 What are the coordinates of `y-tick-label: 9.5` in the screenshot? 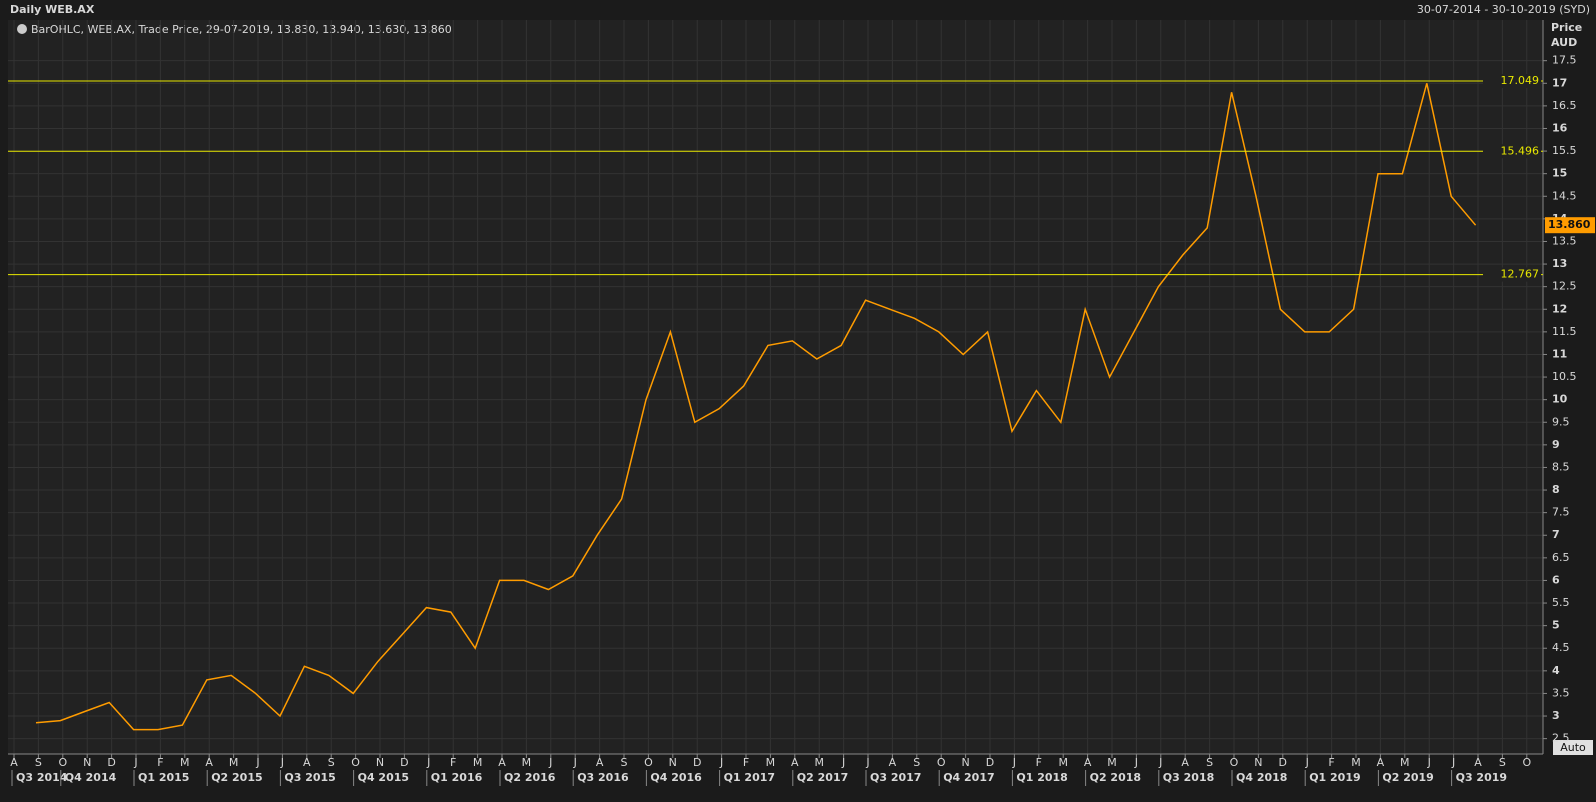 It's located at (1561, 421).